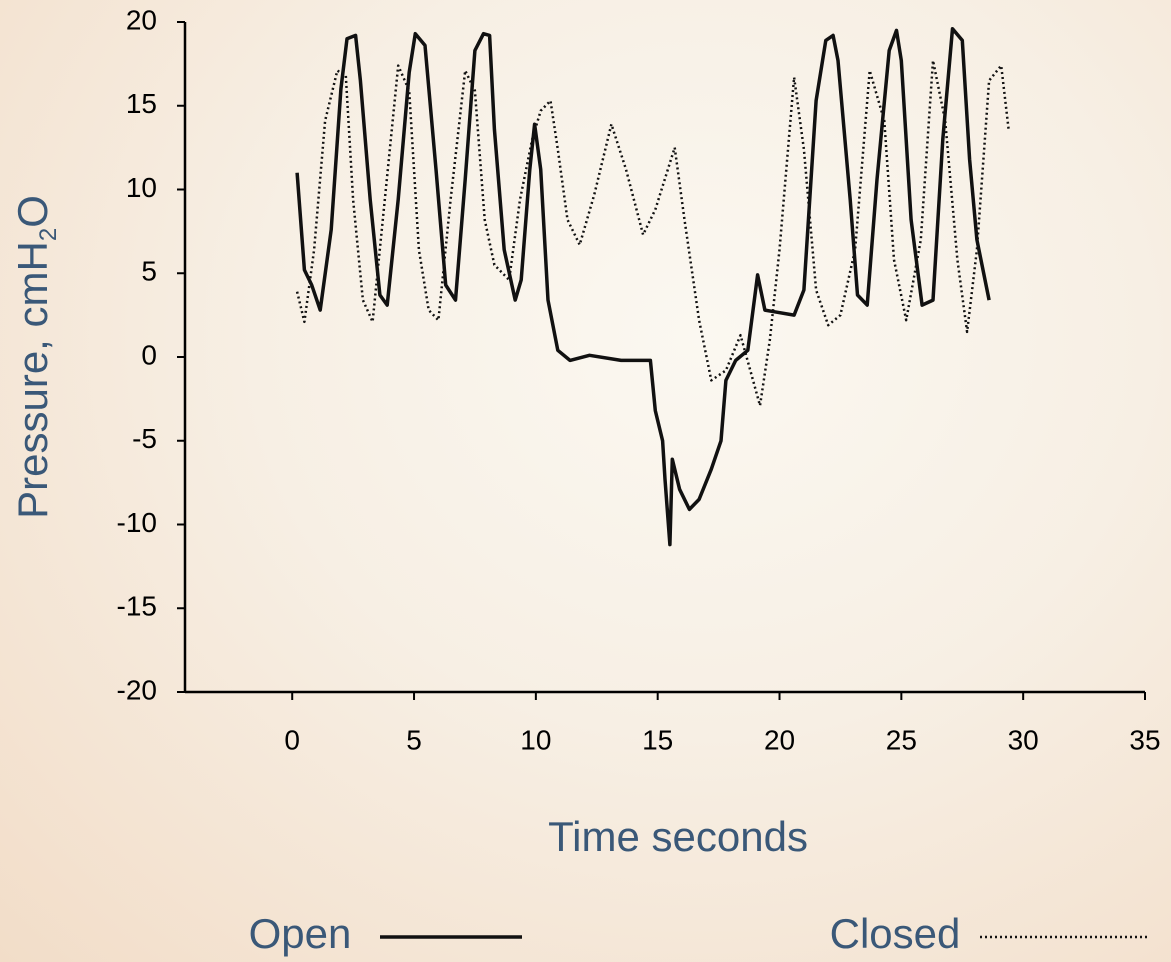  What do you see at coordinates (779, 739) in the screenshot?
I see `x-tick-label: 20` at bounding box center [779, 739].